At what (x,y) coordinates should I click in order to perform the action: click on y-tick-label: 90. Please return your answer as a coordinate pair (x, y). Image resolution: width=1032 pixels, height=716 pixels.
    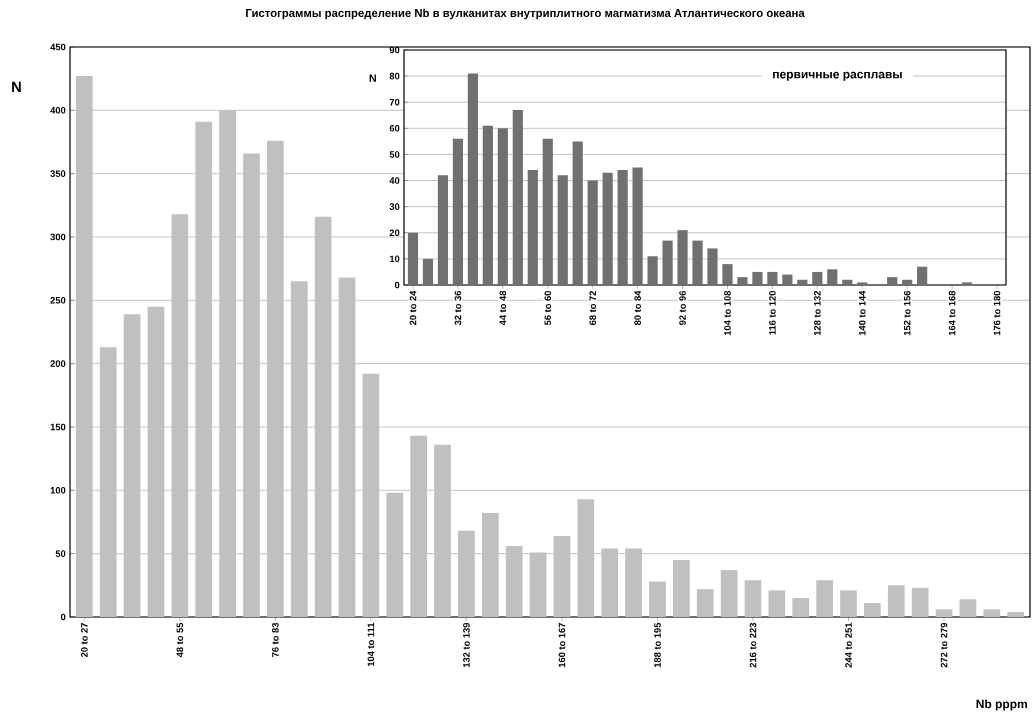
    Looking at the image, I should click on (394, 50).